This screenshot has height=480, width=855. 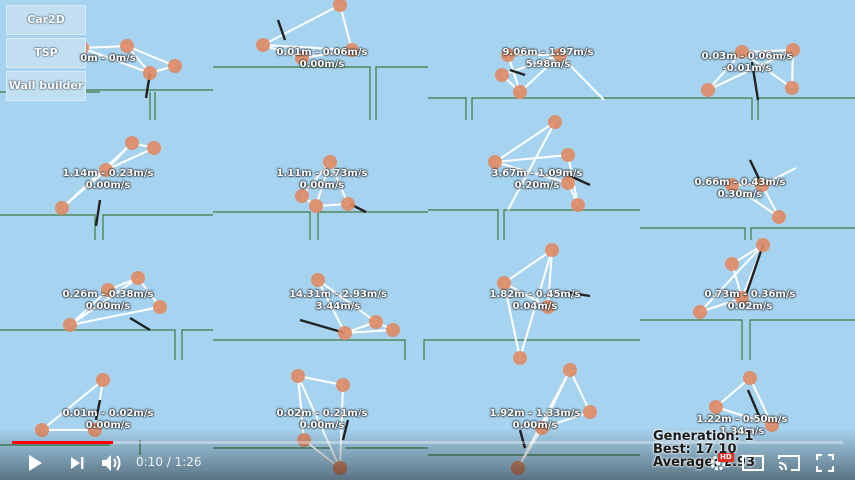 What do you see at coordinates (535, 419) in the screenshot?
I see `cell-label-15: 1.92m - 1.33m/s 0.00m/s` at bounding box center [535, 419].